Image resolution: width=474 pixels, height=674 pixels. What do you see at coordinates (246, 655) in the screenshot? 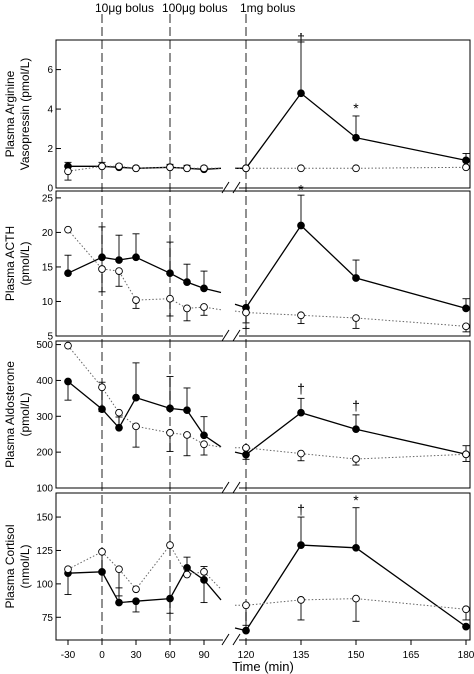
I see `x-tick-label: 120` at bounding box center [246, 655].